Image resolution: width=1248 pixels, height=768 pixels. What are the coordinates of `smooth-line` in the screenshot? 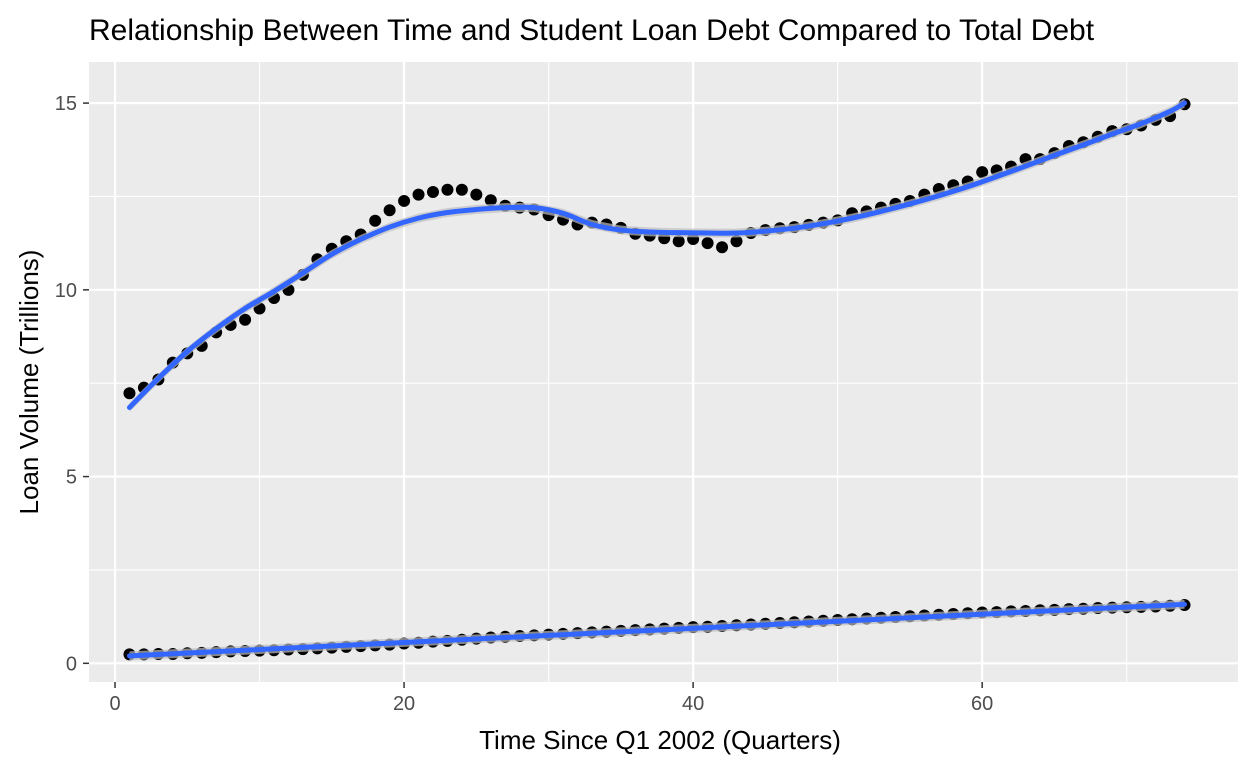 It's located at (657, 630).